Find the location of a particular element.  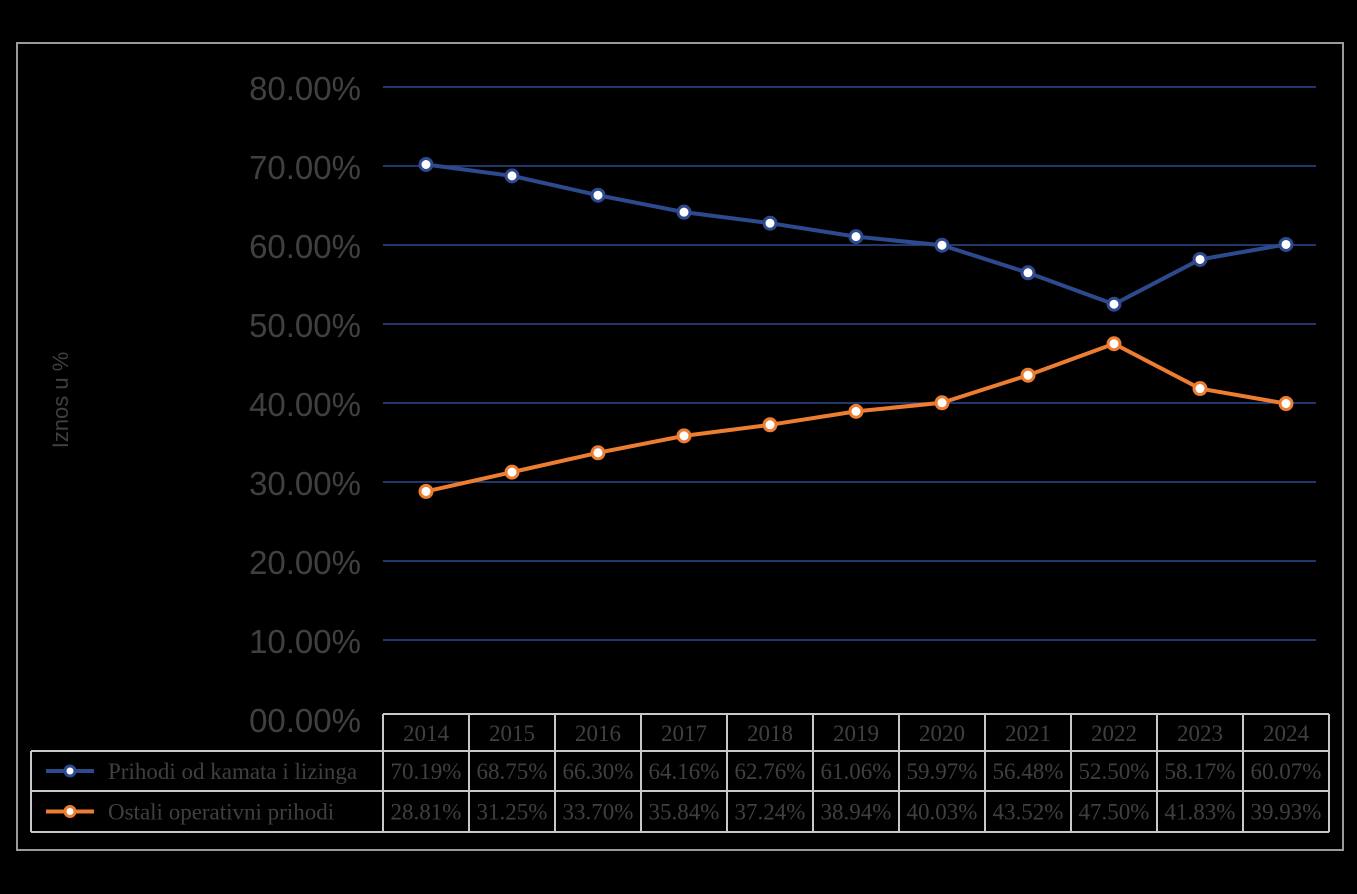

x-tick-label: 2021 is located at coordinates (1028, 733).